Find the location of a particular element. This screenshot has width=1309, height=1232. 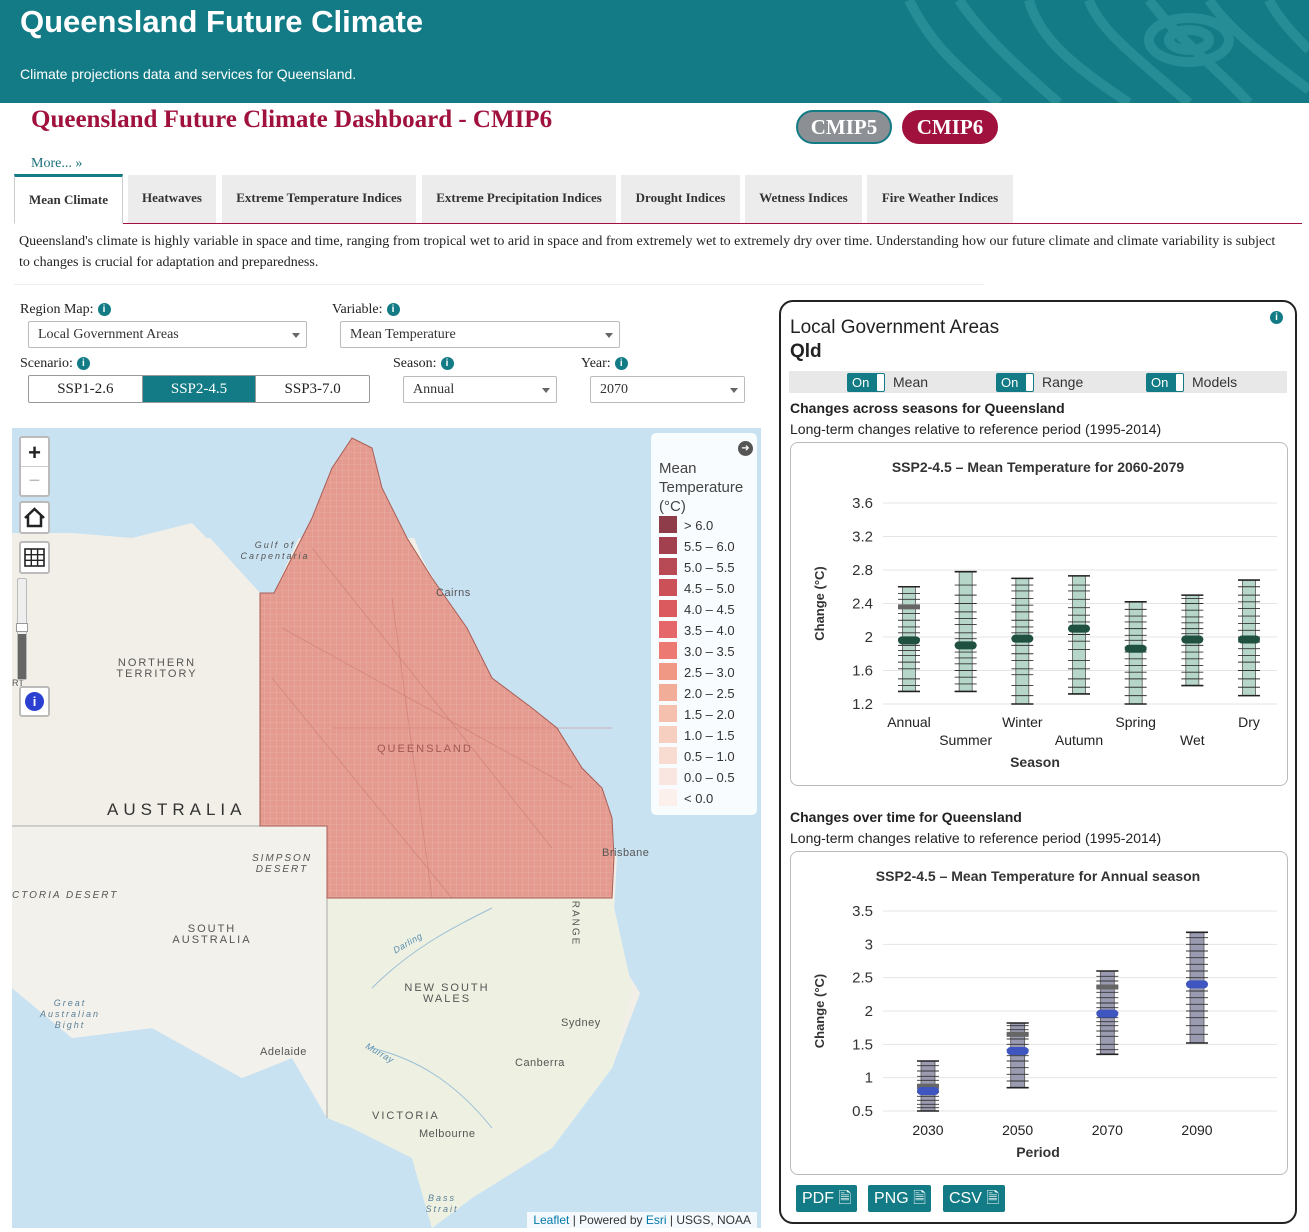

home-button is located at coordinates (34, 517).